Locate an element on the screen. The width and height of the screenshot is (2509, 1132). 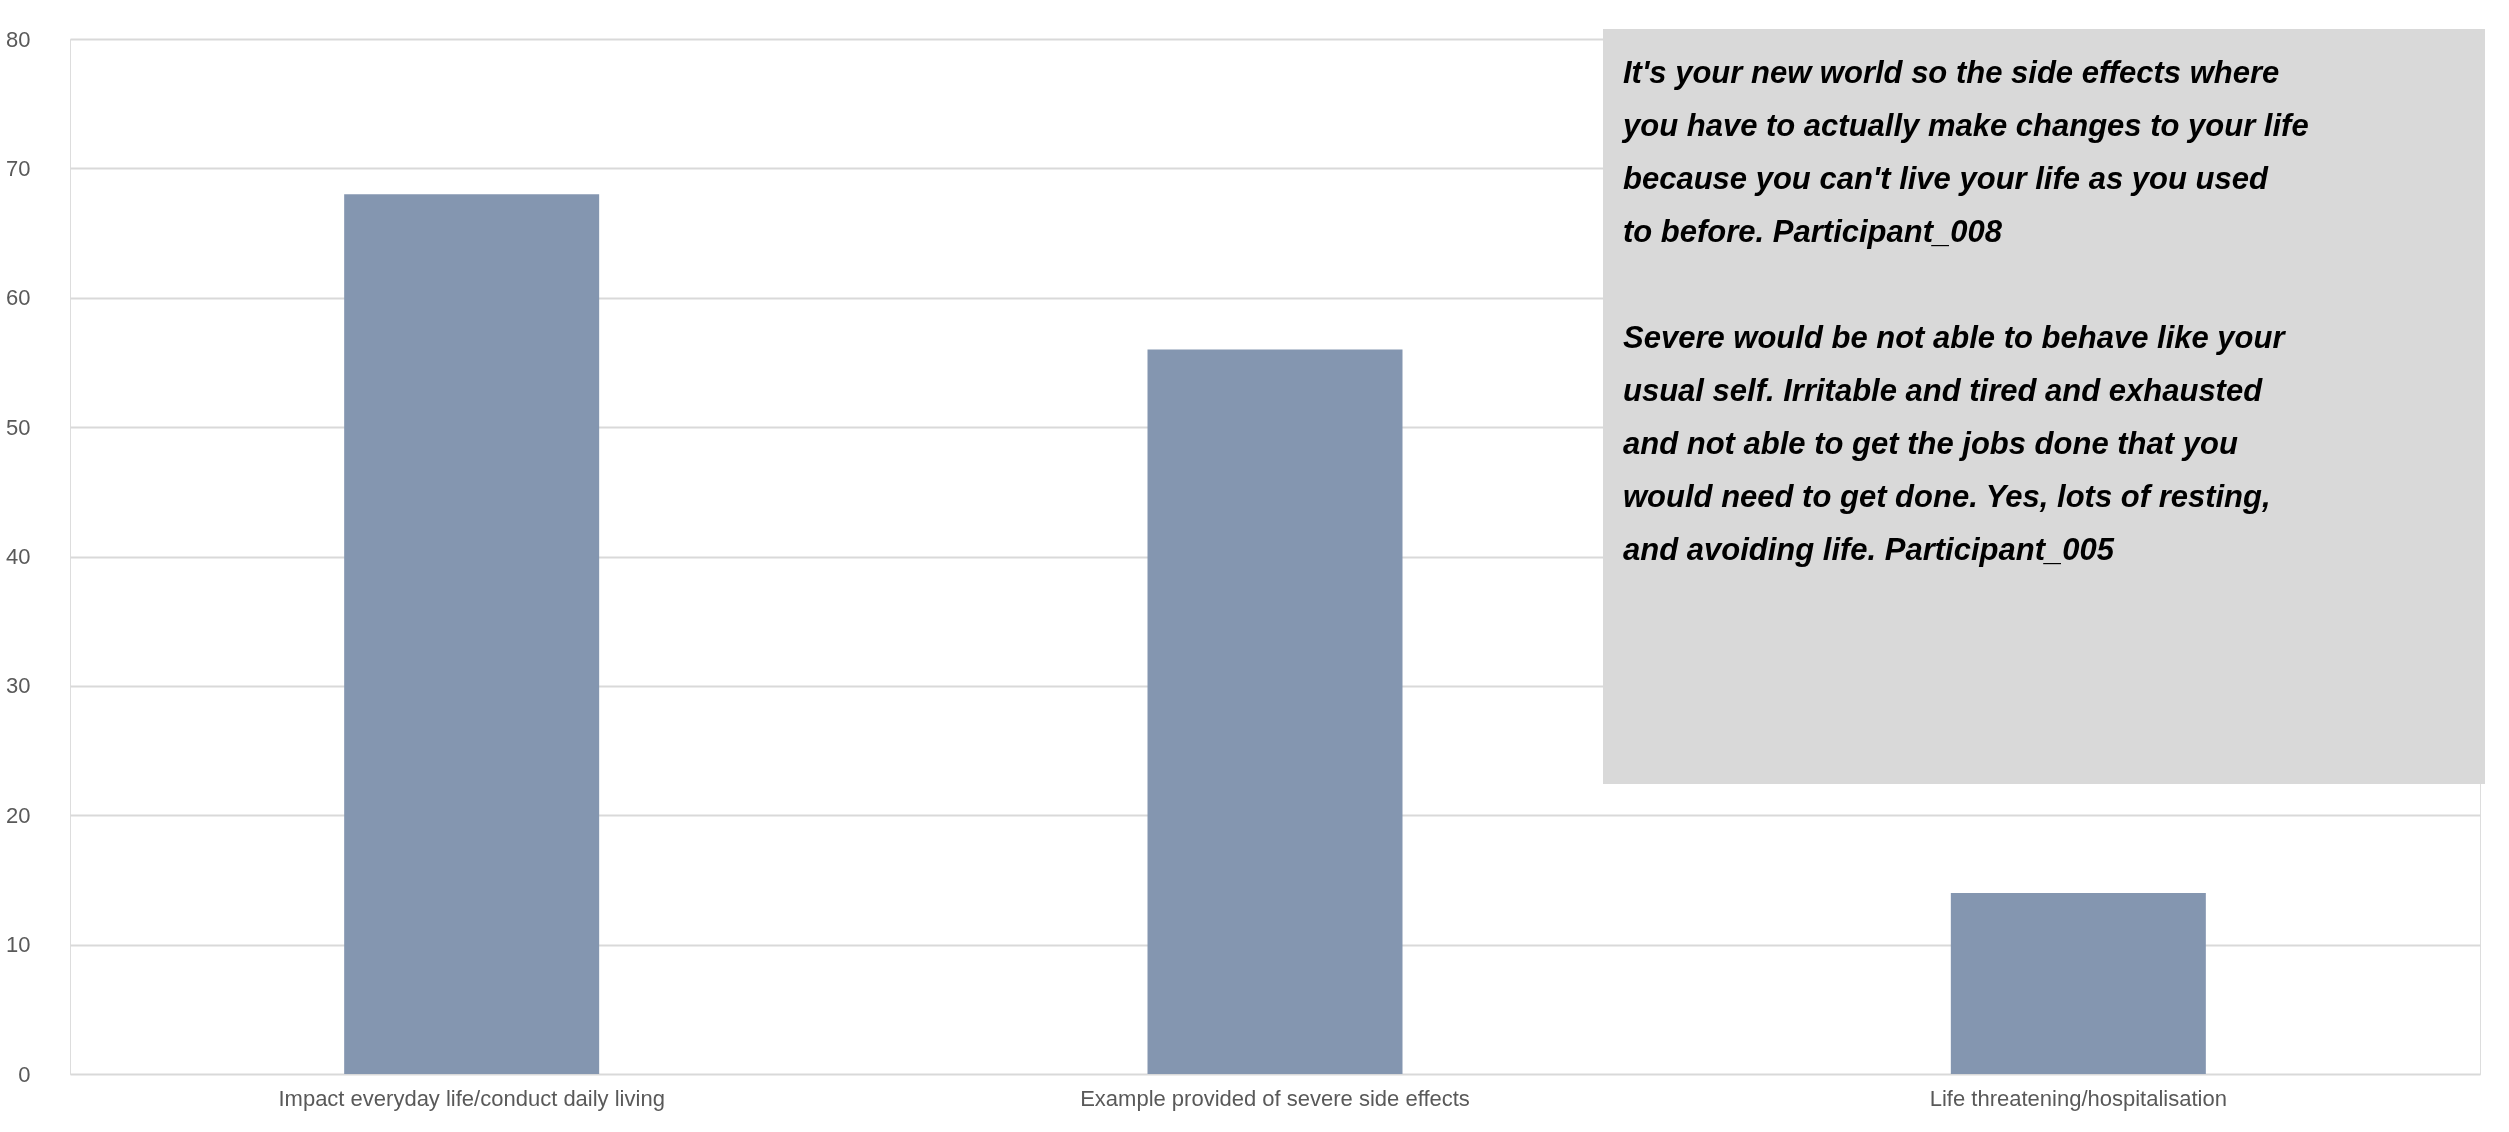
y-tick-label: 60 is located at coordinates (18, 298).